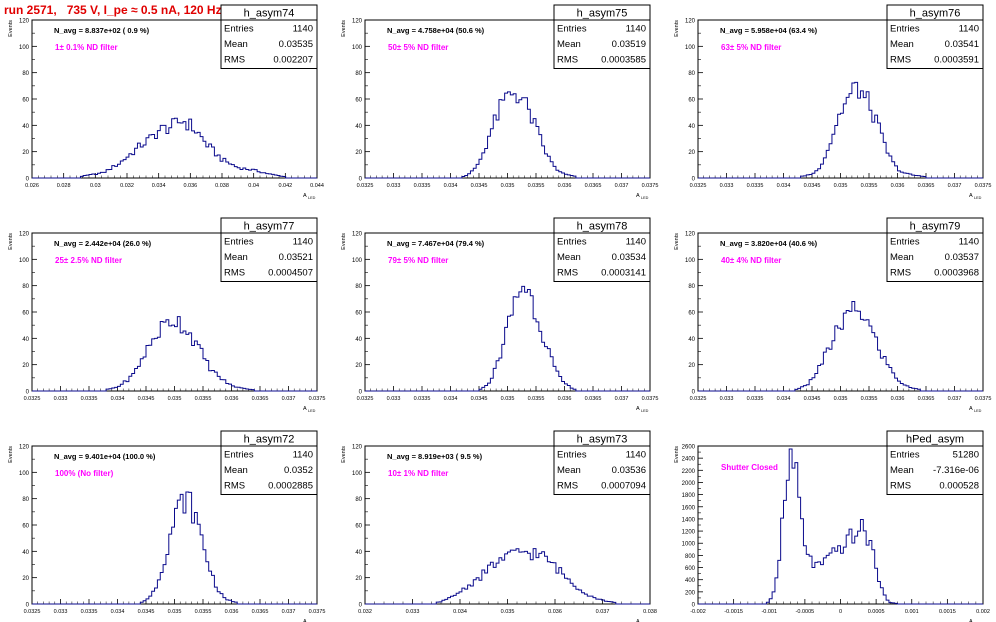 Image resolution: width=996 pixels, height=622 pixels. What do you see at coordinates (769, 612) in the screenshot?
I see `x-tick-label: -0.001` at bounding box center [769, 612].